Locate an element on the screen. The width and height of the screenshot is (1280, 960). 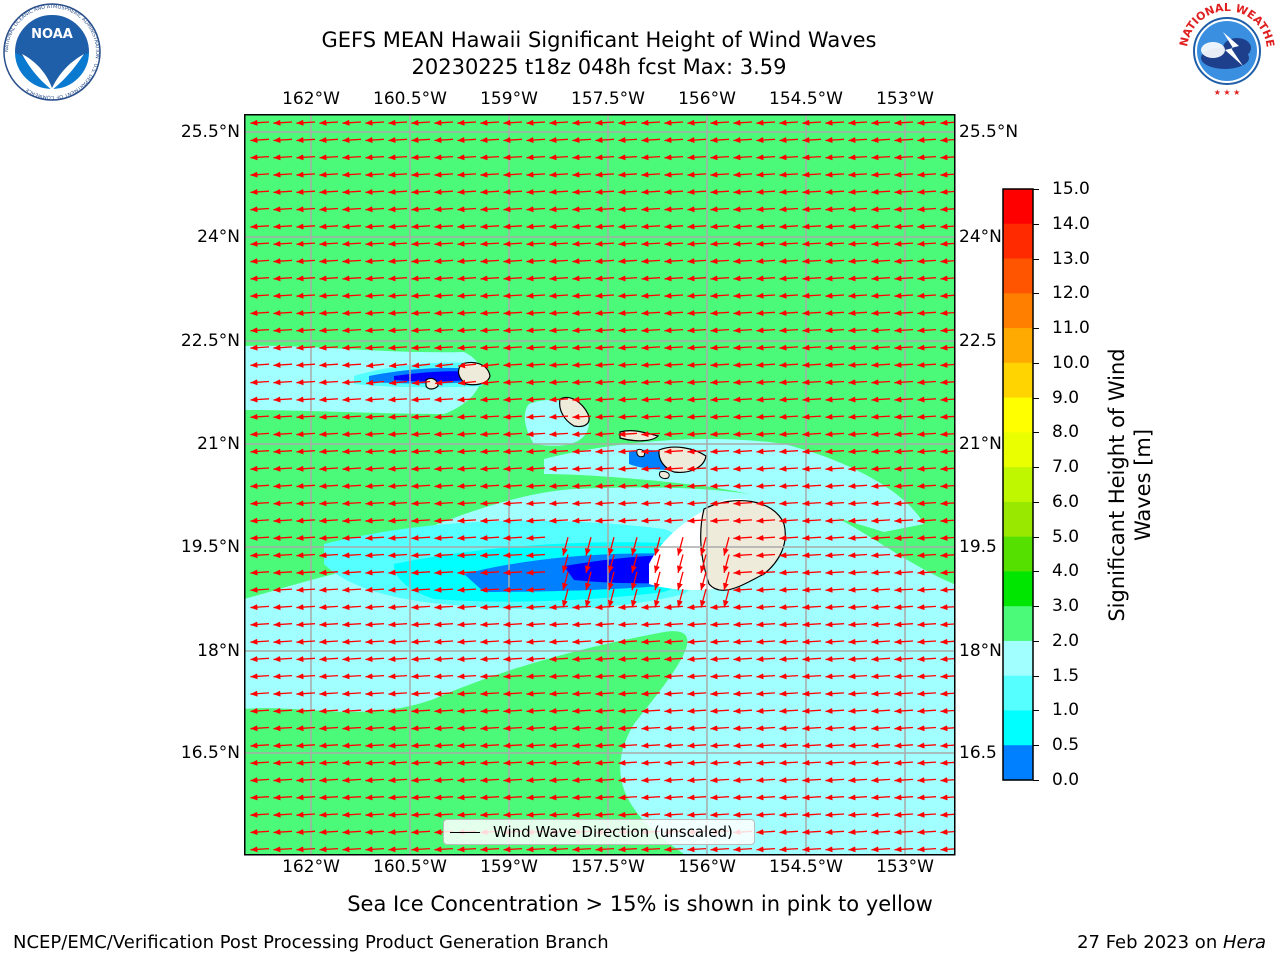
colorbar-tick-mark is located at coordinates (1036, 641).